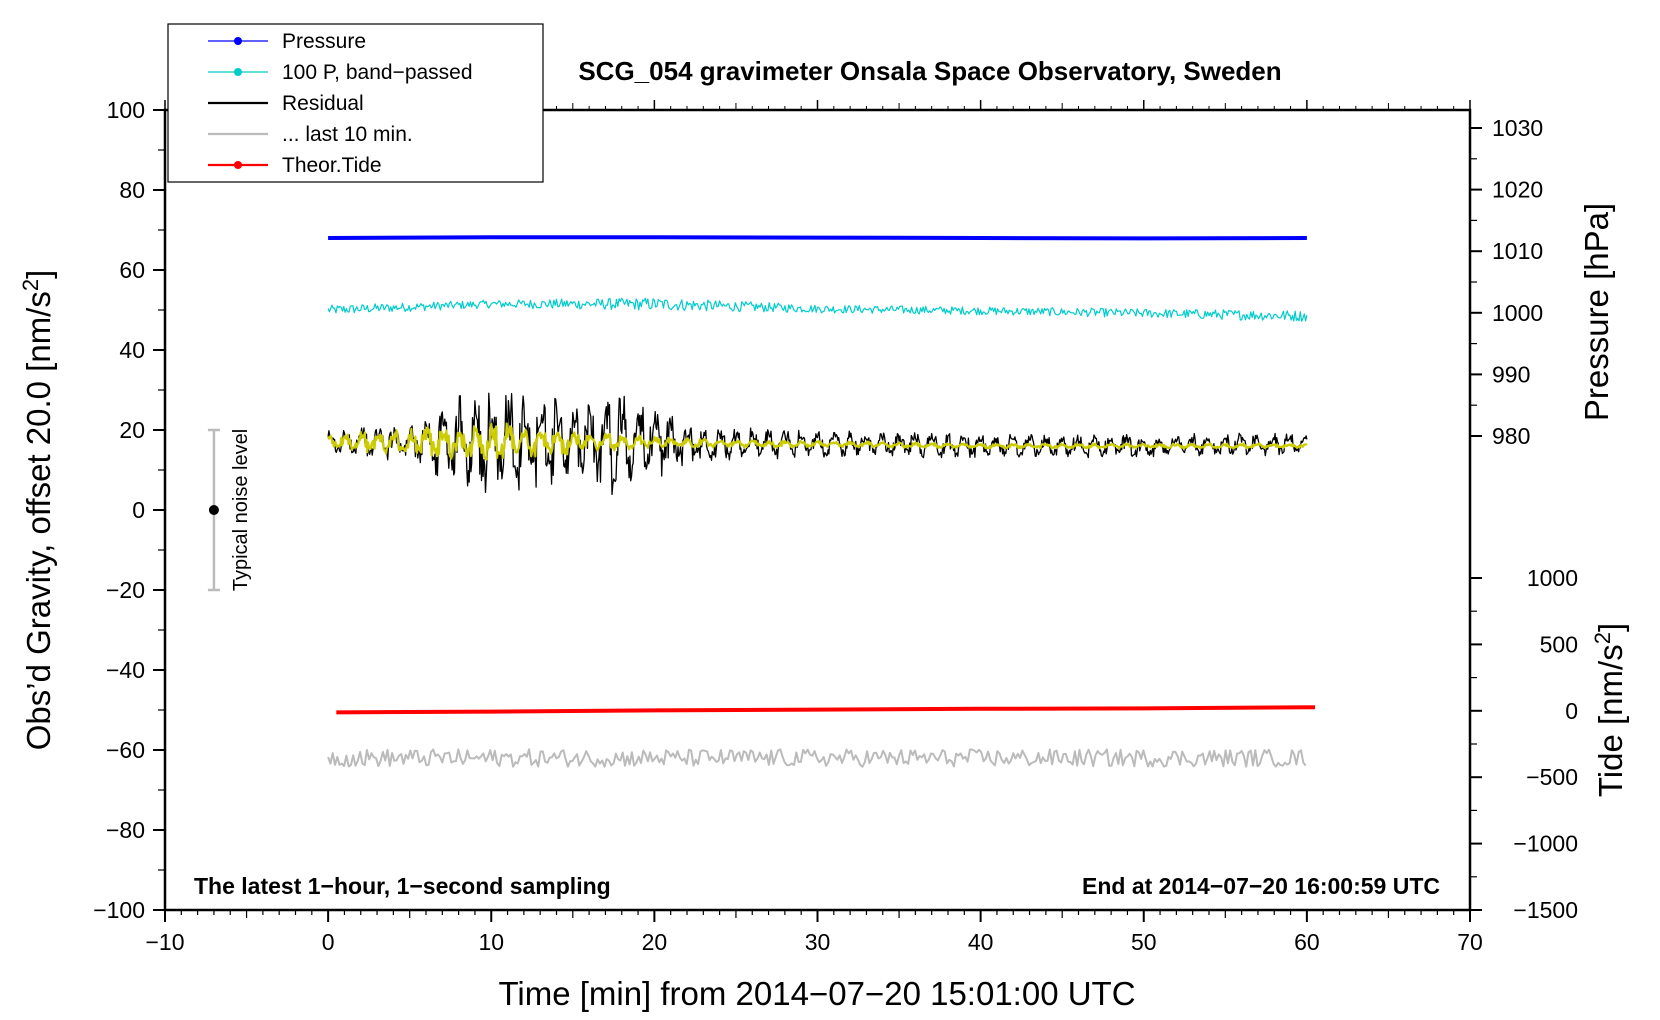 This screenshot has width=1660, height=1020. What do you see at coordinates (324, 41) in the screenshot?
I see `legend-label-pressure: Pressure` at bounding box center [324, 41].